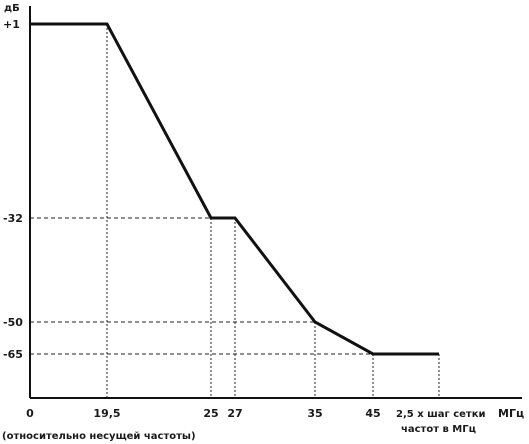 This screenshot has height=444, width=529. What do you see at coordinates (12, 8) in the screenshot?
I see `y-axis-unit-label: дБ` at bounding box center [12, 8].